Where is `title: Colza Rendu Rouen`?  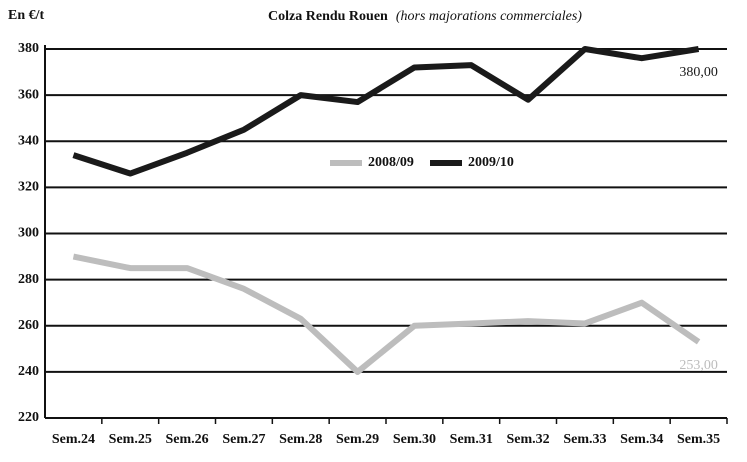
title: Colza Rendu Rouen is located at coordinates (328, 16).